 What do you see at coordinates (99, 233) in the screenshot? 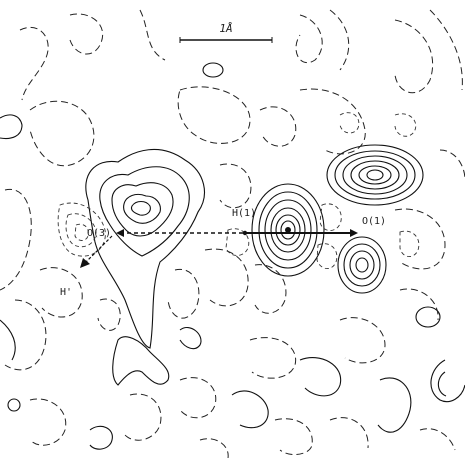
I see `atom-label-o3: O(3)` at bounding box center [99, 233].